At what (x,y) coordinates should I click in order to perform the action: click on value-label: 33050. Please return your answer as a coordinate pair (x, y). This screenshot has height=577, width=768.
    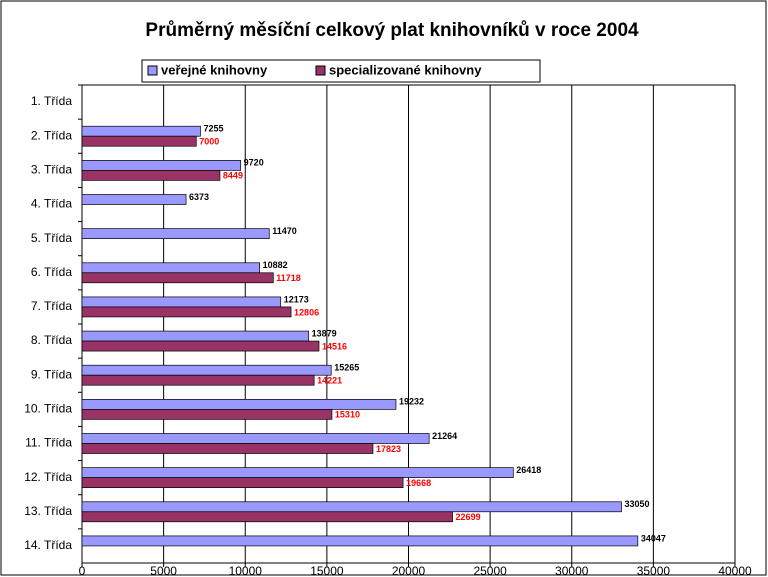
    Looking at the image, I should click on (637, 504).